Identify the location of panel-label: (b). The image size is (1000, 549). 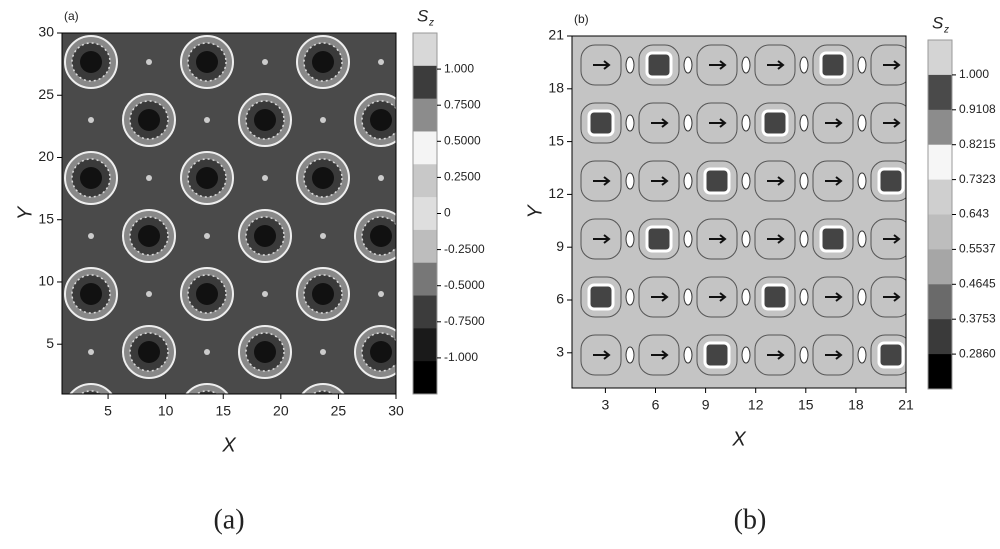
(581, 19).